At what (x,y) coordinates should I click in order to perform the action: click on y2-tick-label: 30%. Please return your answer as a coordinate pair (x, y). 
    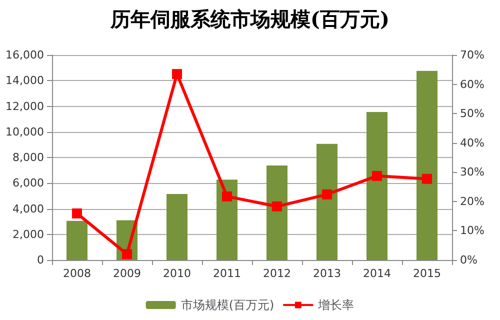
    Looking at the image, I should click on (472, 172).